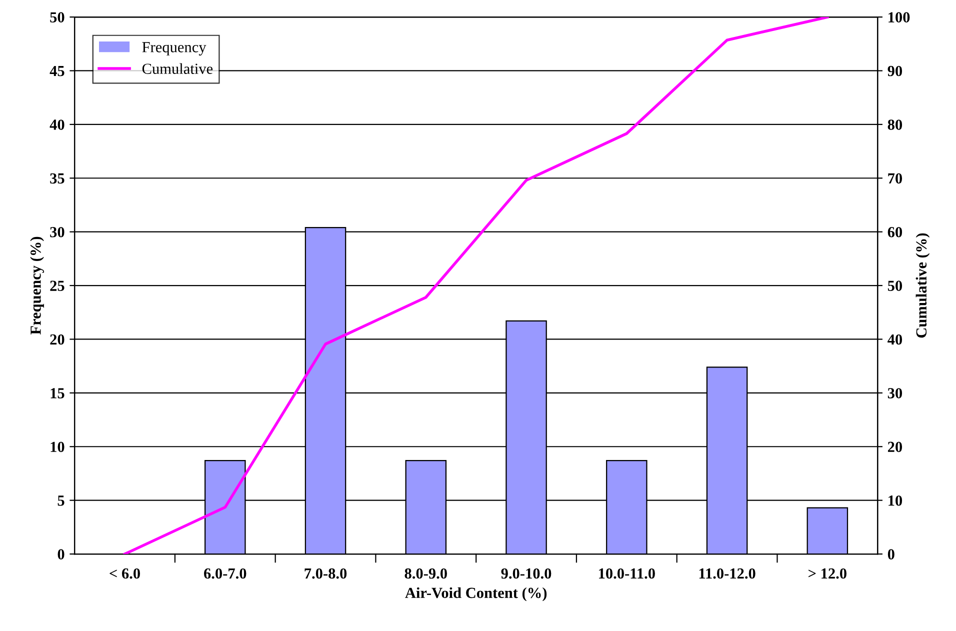 The height and width of the screenshot is (631, 956). Describe the element at coordinates (895, 500) in the screenshot. I see `y2-tick-label: 10` at that location.